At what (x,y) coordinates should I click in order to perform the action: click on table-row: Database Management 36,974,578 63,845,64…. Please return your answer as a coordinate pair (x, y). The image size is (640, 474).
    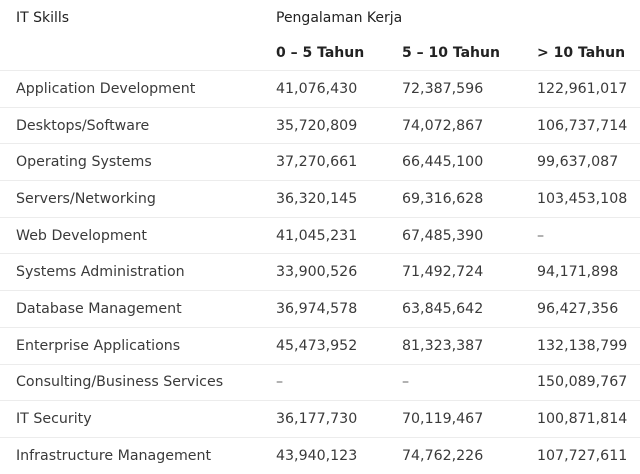
    Looking at the image, I should click on (320, 308).